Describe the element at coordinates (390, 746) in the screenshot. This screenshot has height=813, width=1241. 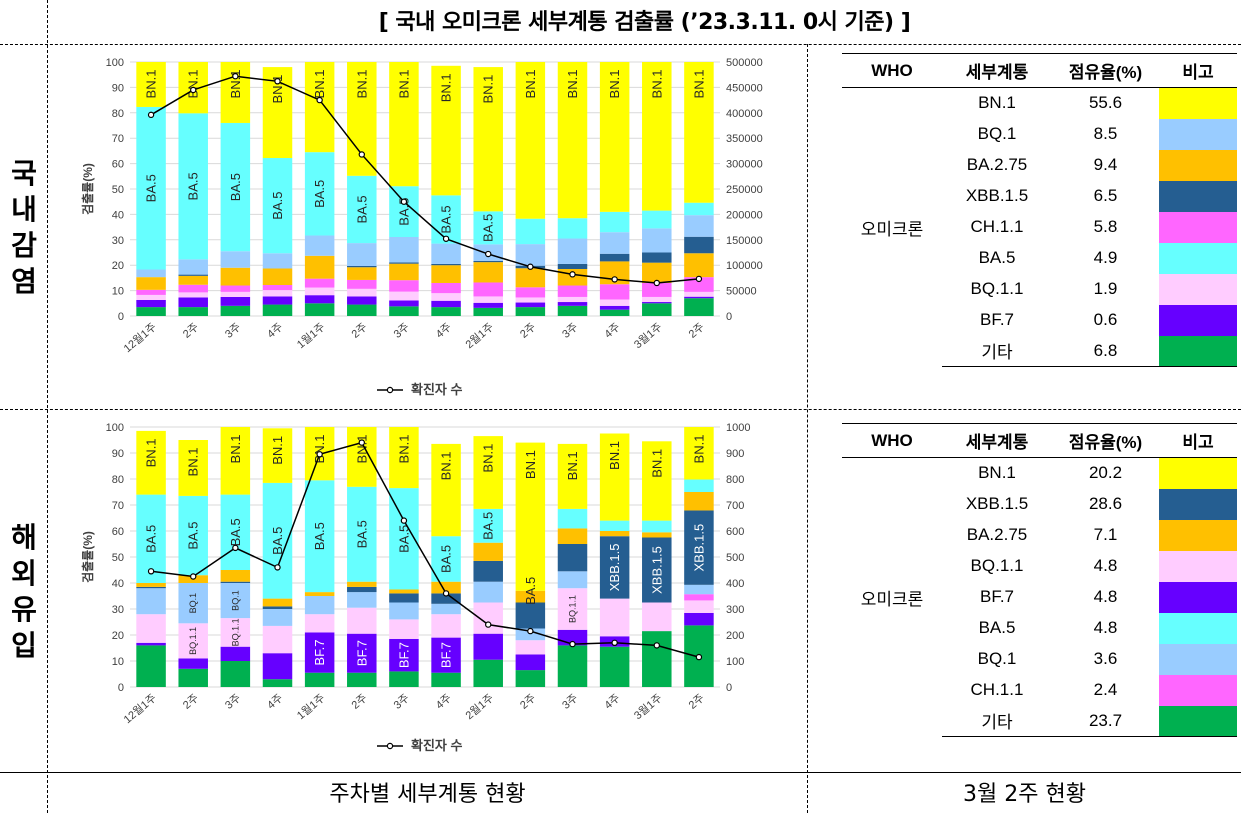
I see `legend-marker` at that location.